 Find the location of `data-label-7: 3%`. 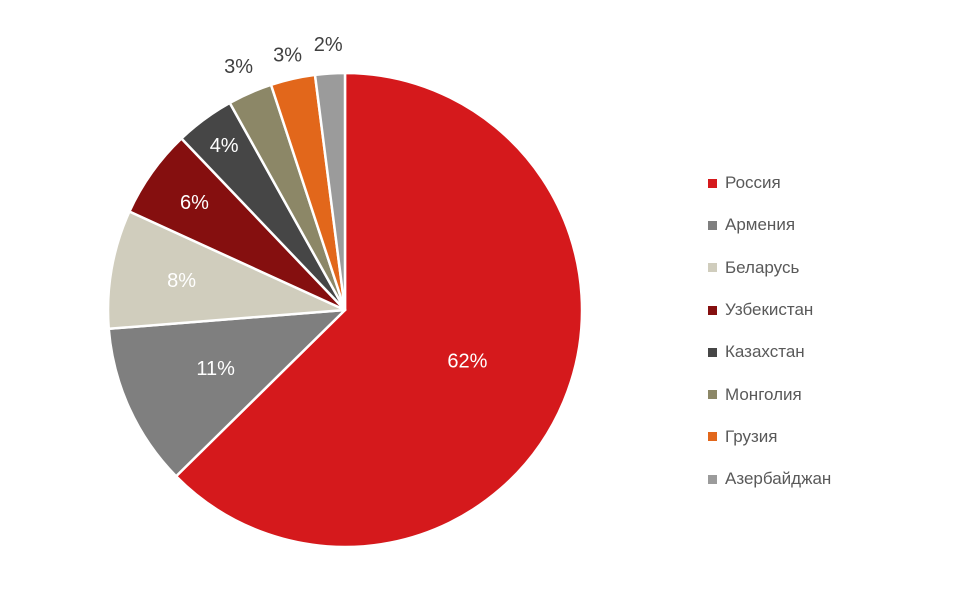

data-label-7: 3% is located at coordinates (287, 56).